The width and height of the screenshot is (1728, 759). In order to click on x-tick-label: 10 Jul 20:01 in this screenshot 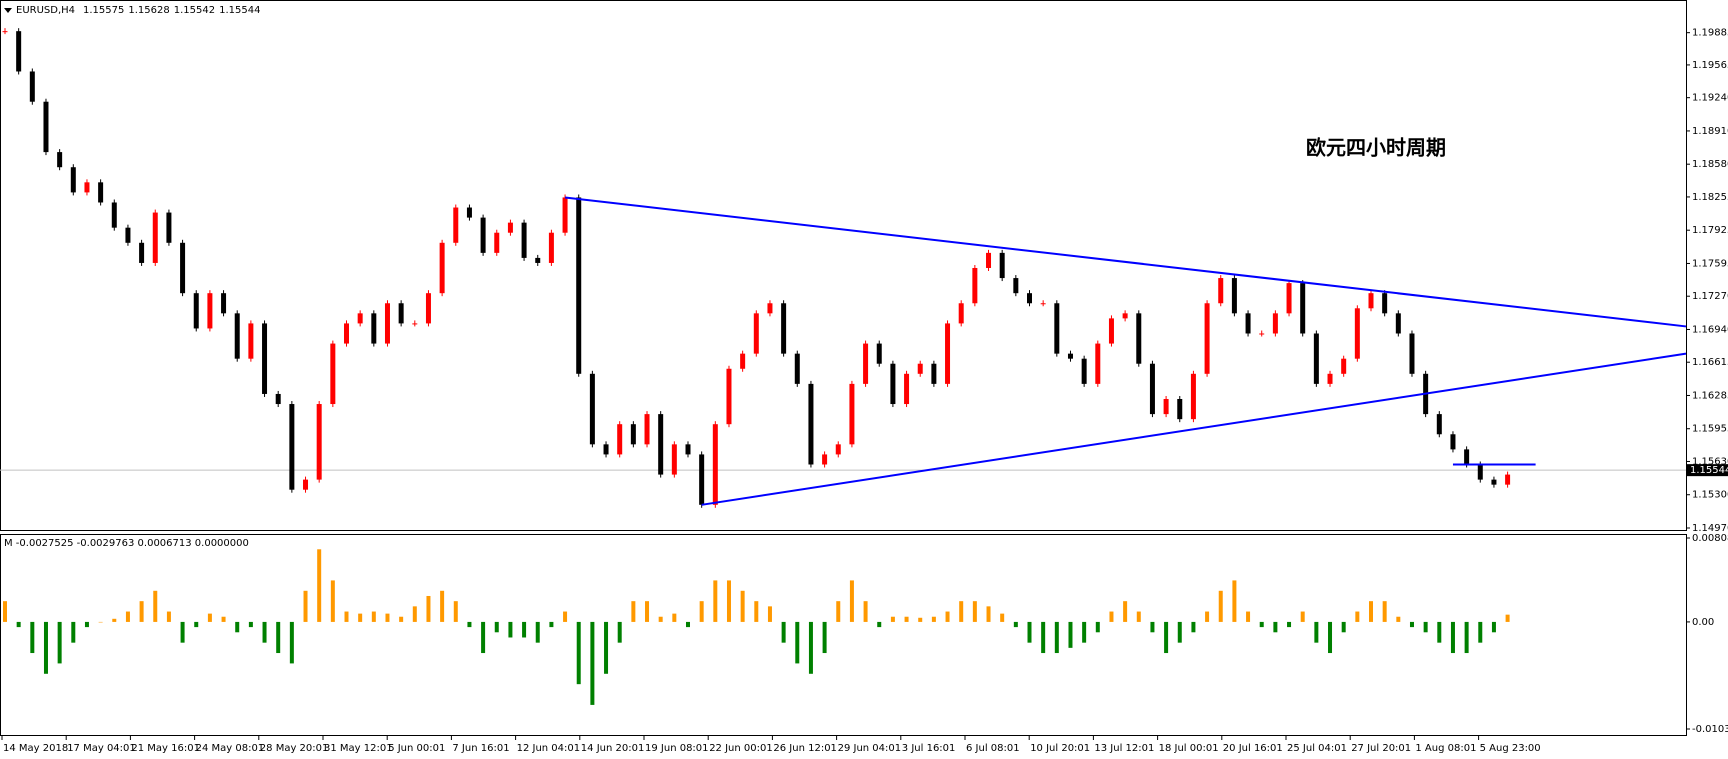, I will do `click(1060, 748)`.